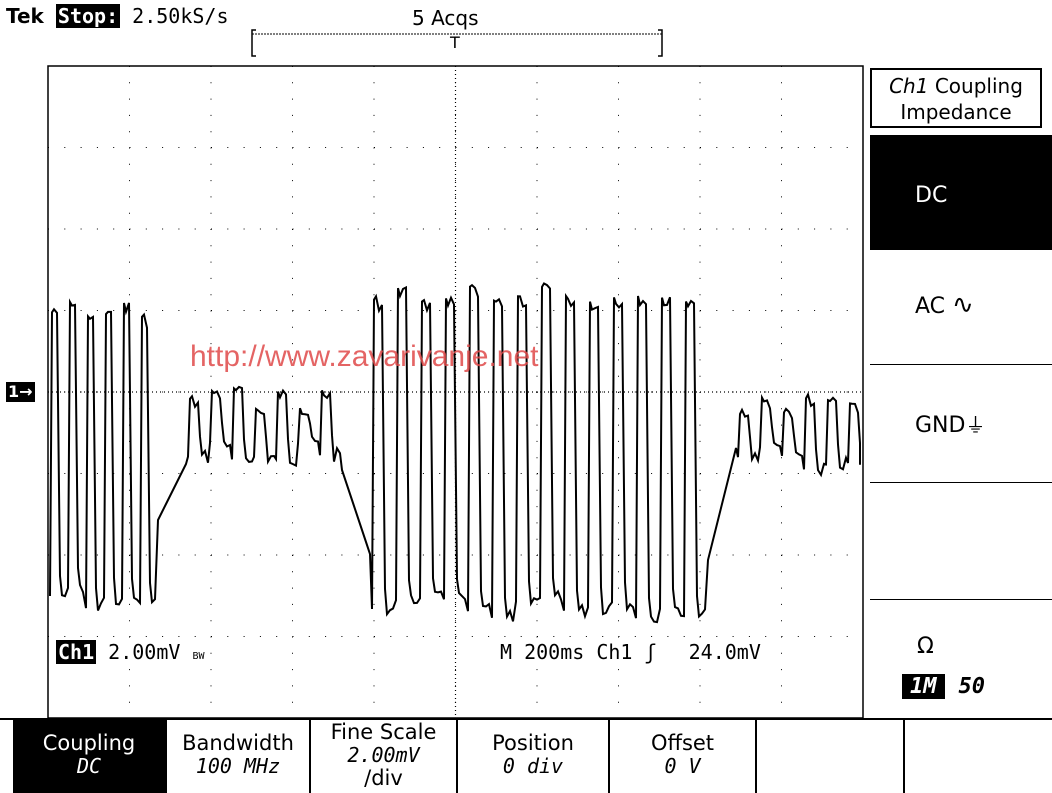  I want to click on volts-per-div: 2.00mV, so click(144, 652).